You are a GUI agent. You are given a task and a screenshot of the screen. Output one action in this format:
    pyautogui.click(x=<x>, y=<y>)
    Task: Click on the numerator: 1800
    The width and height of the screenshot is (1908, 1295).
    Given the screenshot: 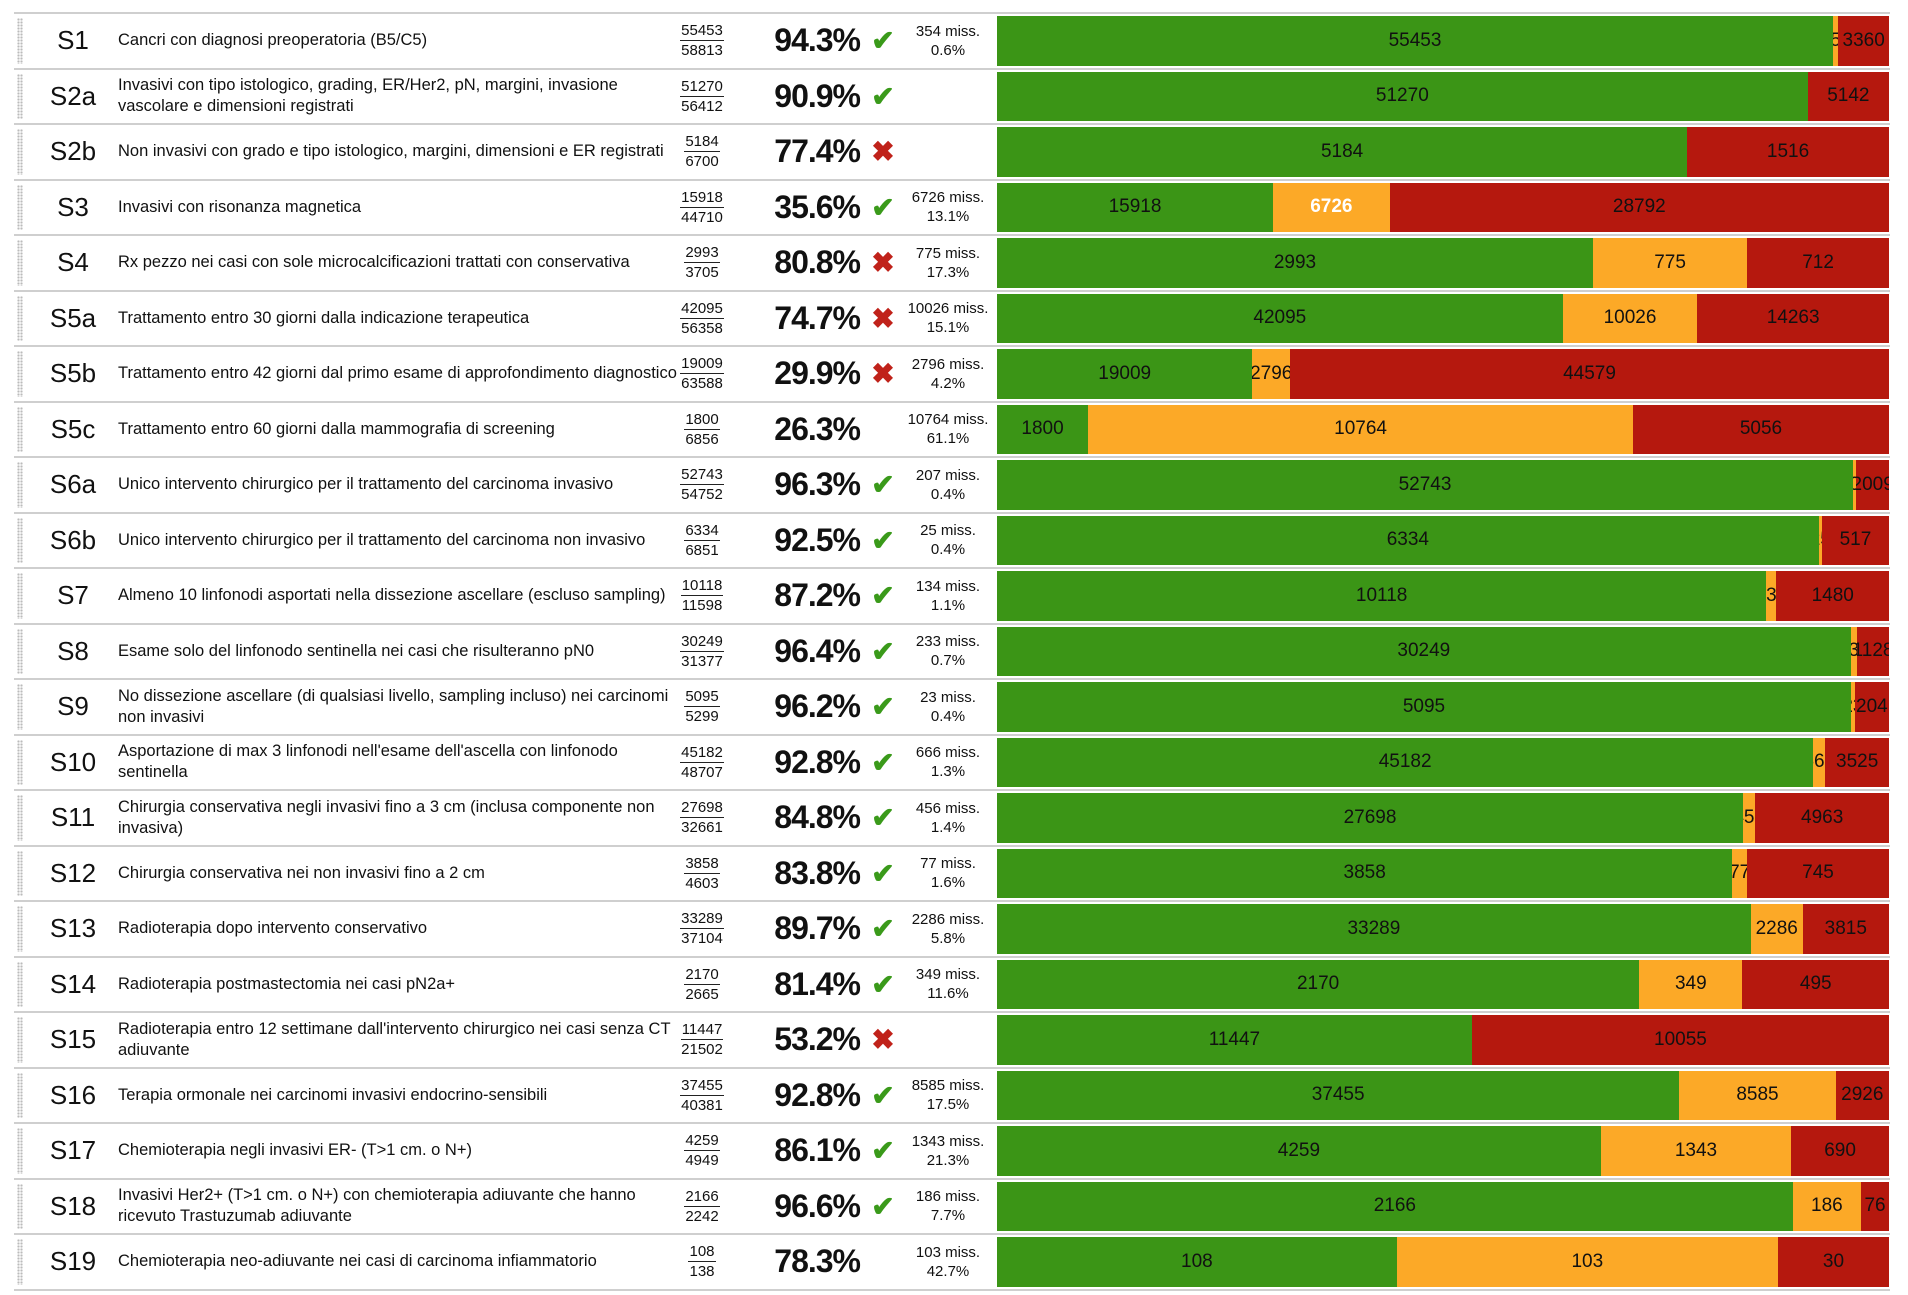 What is the action you would take?
    pyautogui.click(x=702, y=420)
    